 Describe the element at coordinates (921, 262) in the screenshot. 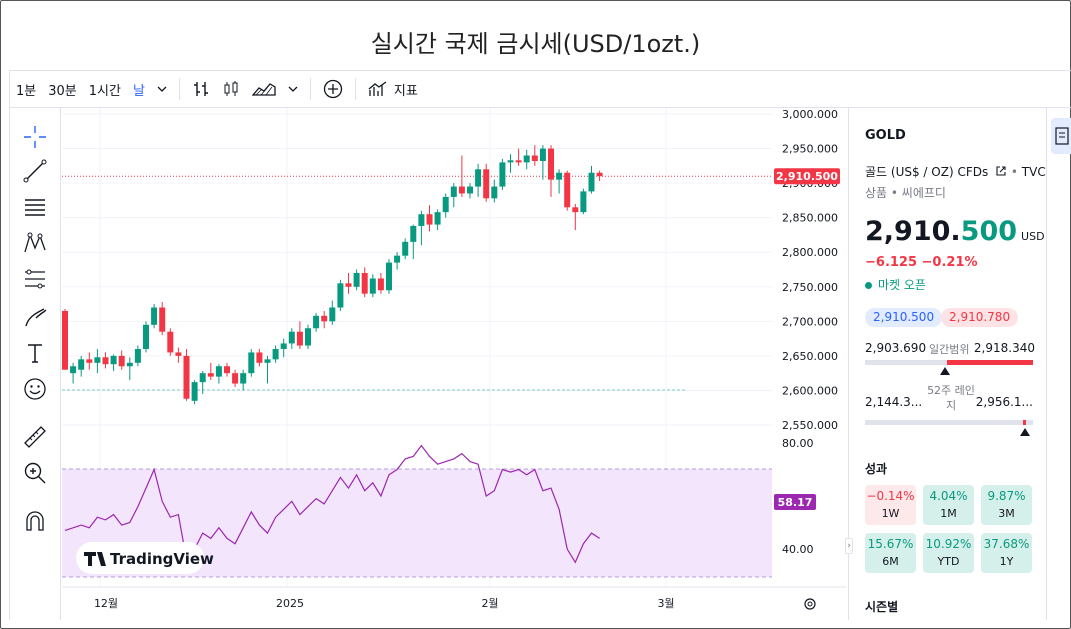

I see `price-change: −6.125 −0.21%` at that location.